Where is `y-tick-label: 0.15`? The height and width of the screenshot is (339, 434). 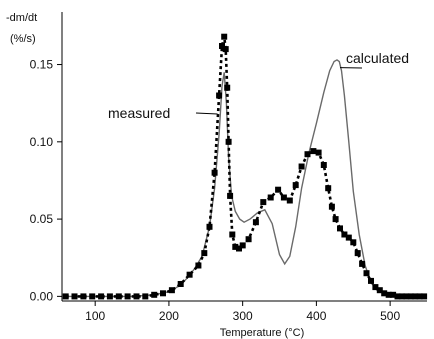
y-tick-label: 0.15 is located at coordinates (42, 65).